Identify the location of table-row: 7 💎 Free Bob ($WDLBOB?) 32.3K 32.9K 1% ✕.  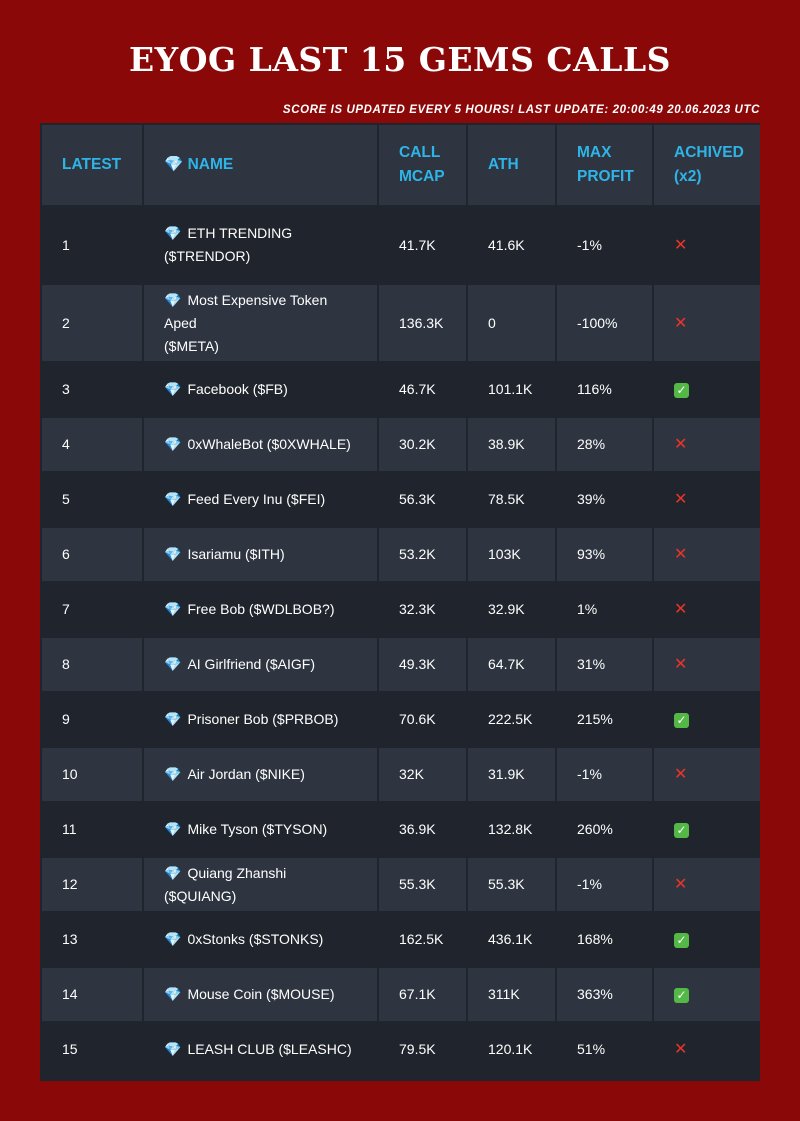
(401, 609).